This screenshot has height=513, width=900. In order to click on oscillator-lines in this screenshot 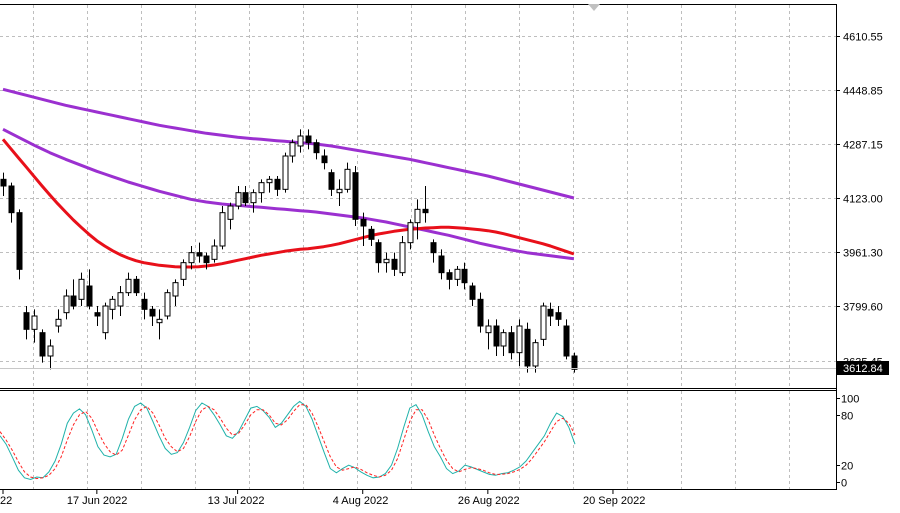, I will do `click(288, 440)`.